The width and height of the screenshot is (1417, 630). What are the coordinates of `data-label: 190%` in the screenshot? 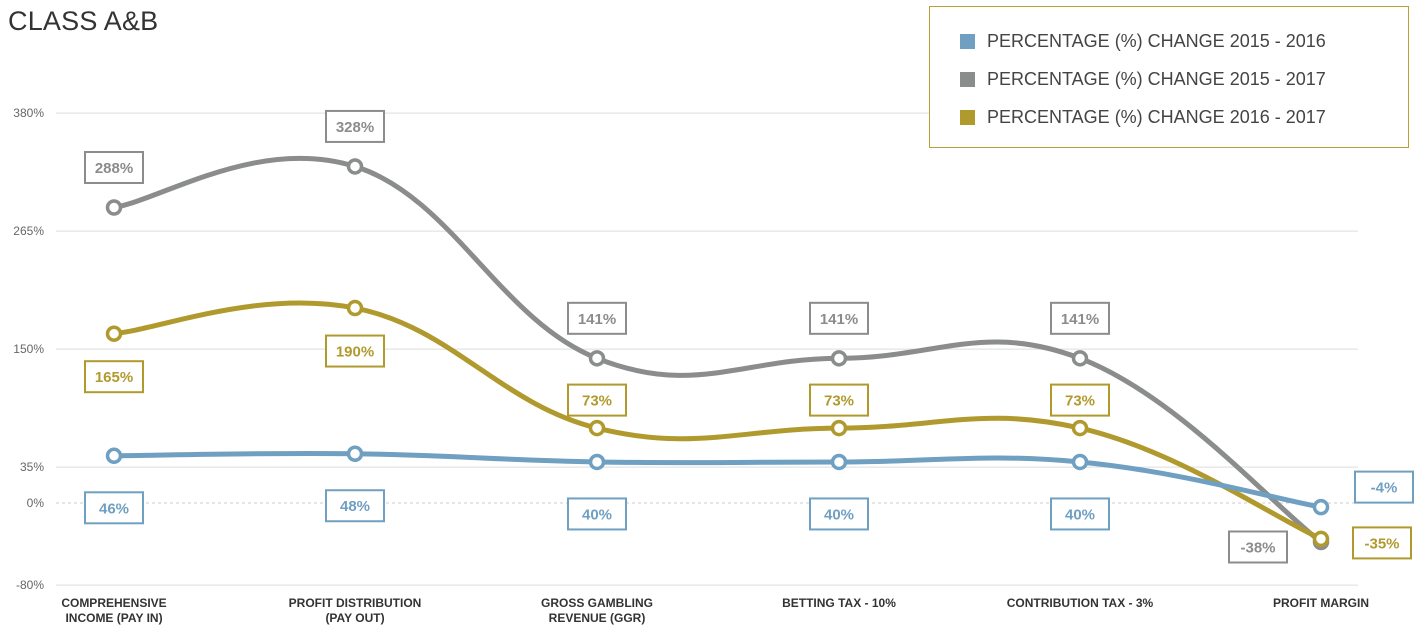 It's located at (355, 351).